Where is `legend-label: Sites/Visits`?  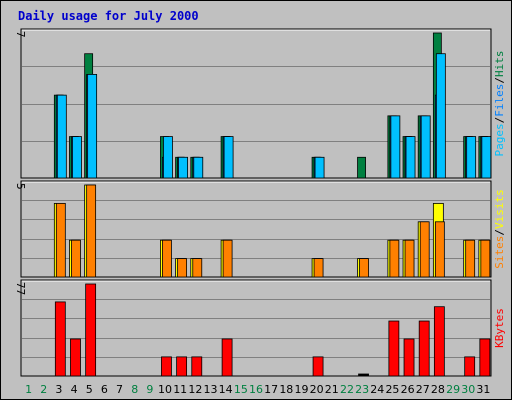 legend-label: Sites/Visits is located at coordinates (499, 229).